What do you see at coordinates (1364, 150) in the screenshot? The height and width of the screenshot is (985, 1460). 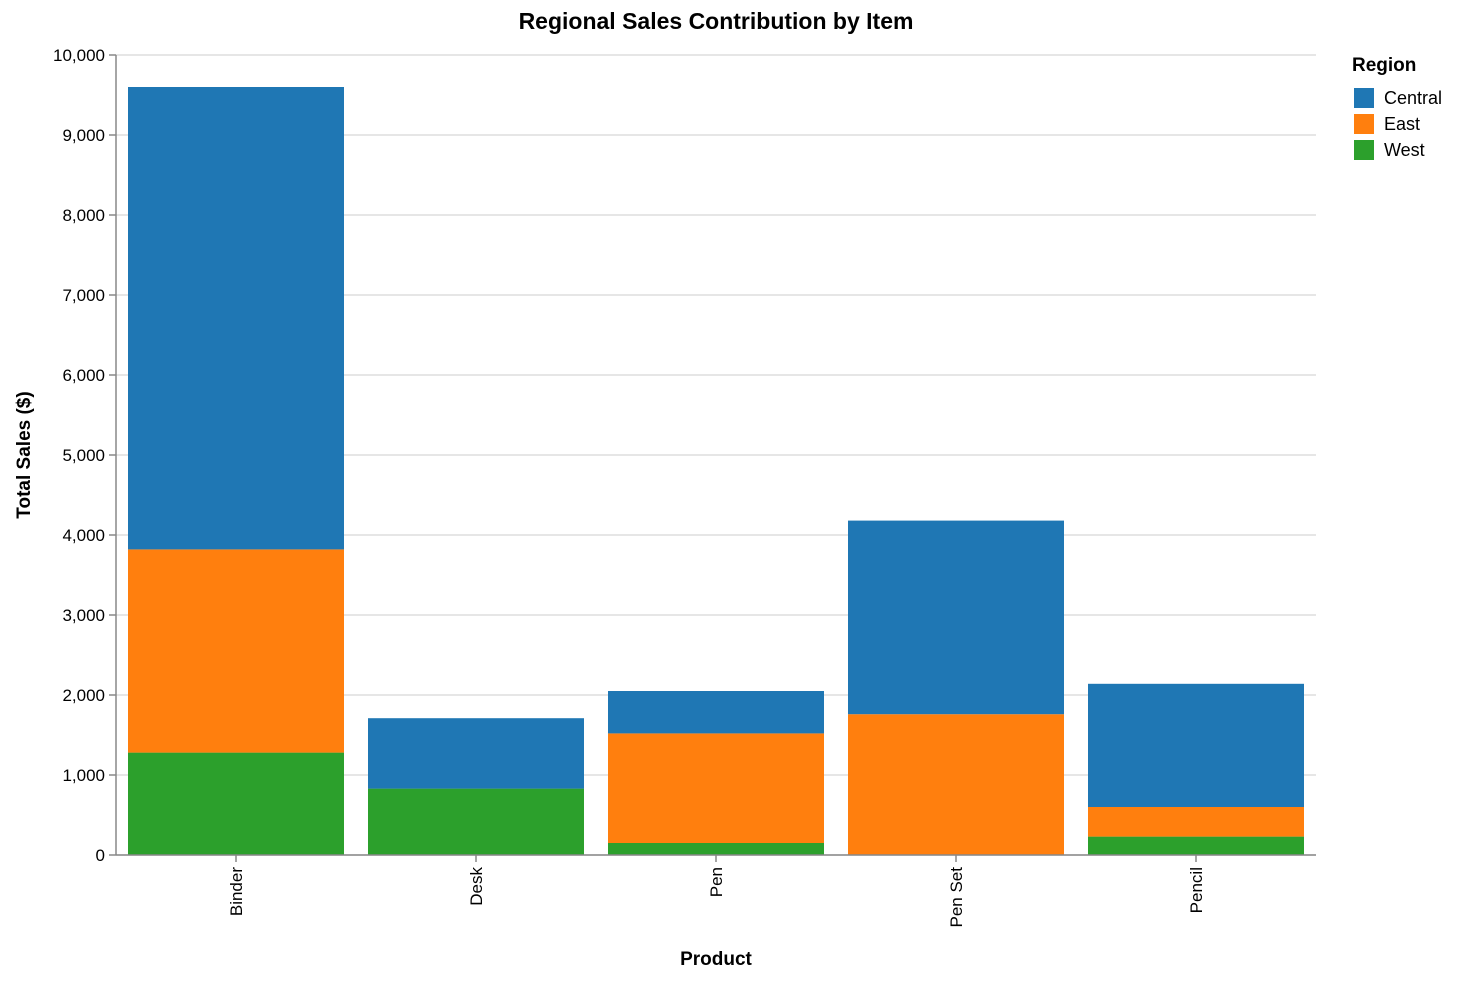 I see `legend-swatch-west` at bounding box center [1364, 150].